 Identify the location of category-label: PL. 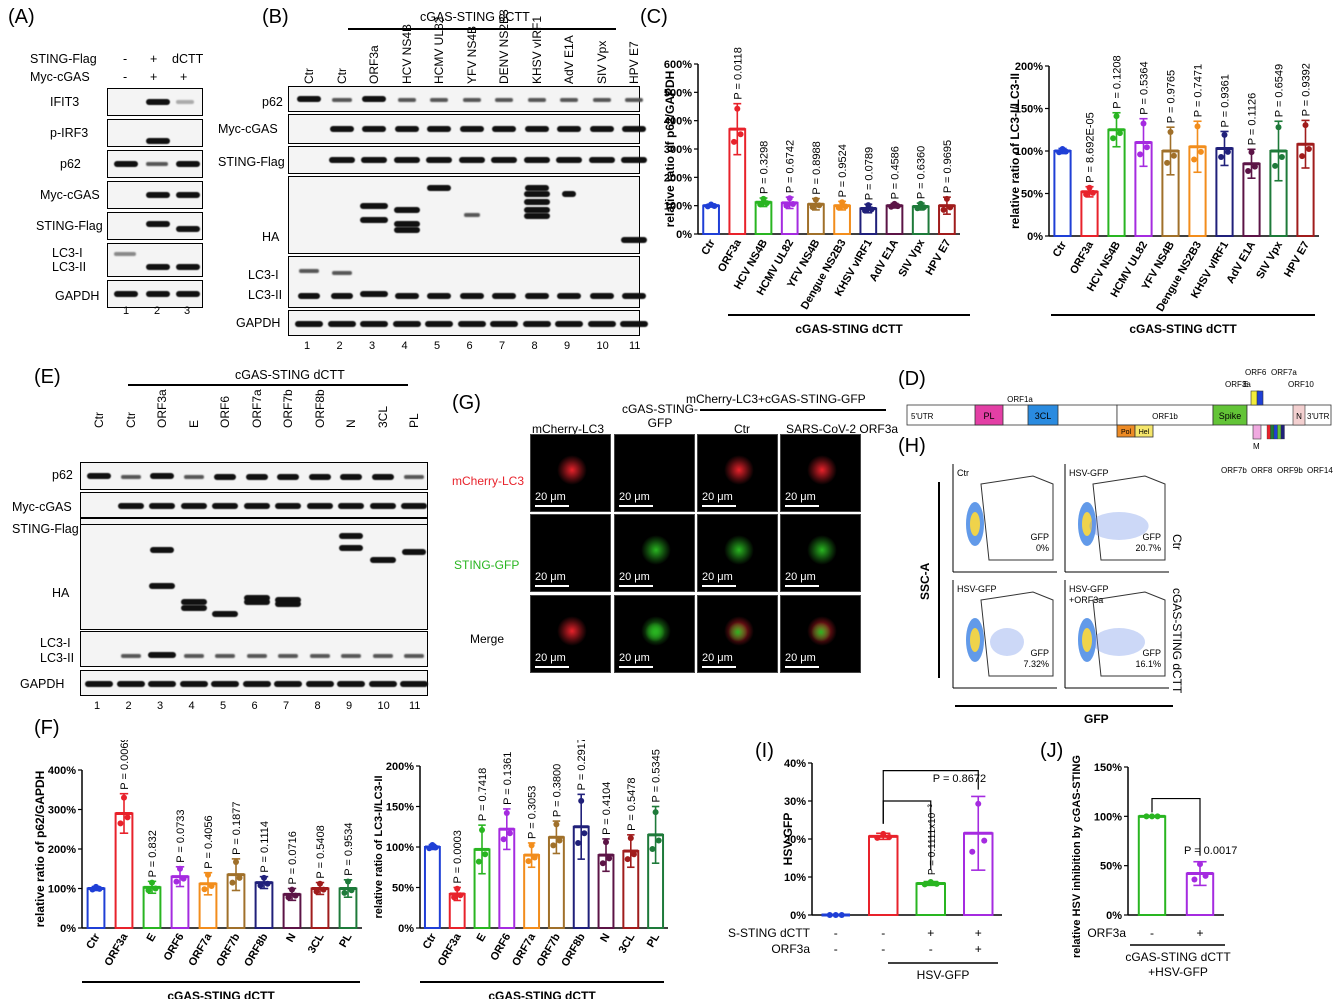
(346, 940).